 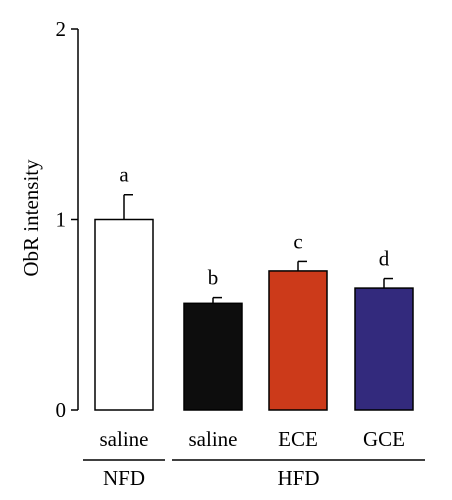 What do you see at coordinates (61, 220) in the screenshot?
I see `y-tick-label-1: 1` at bounding box center [61, 220].